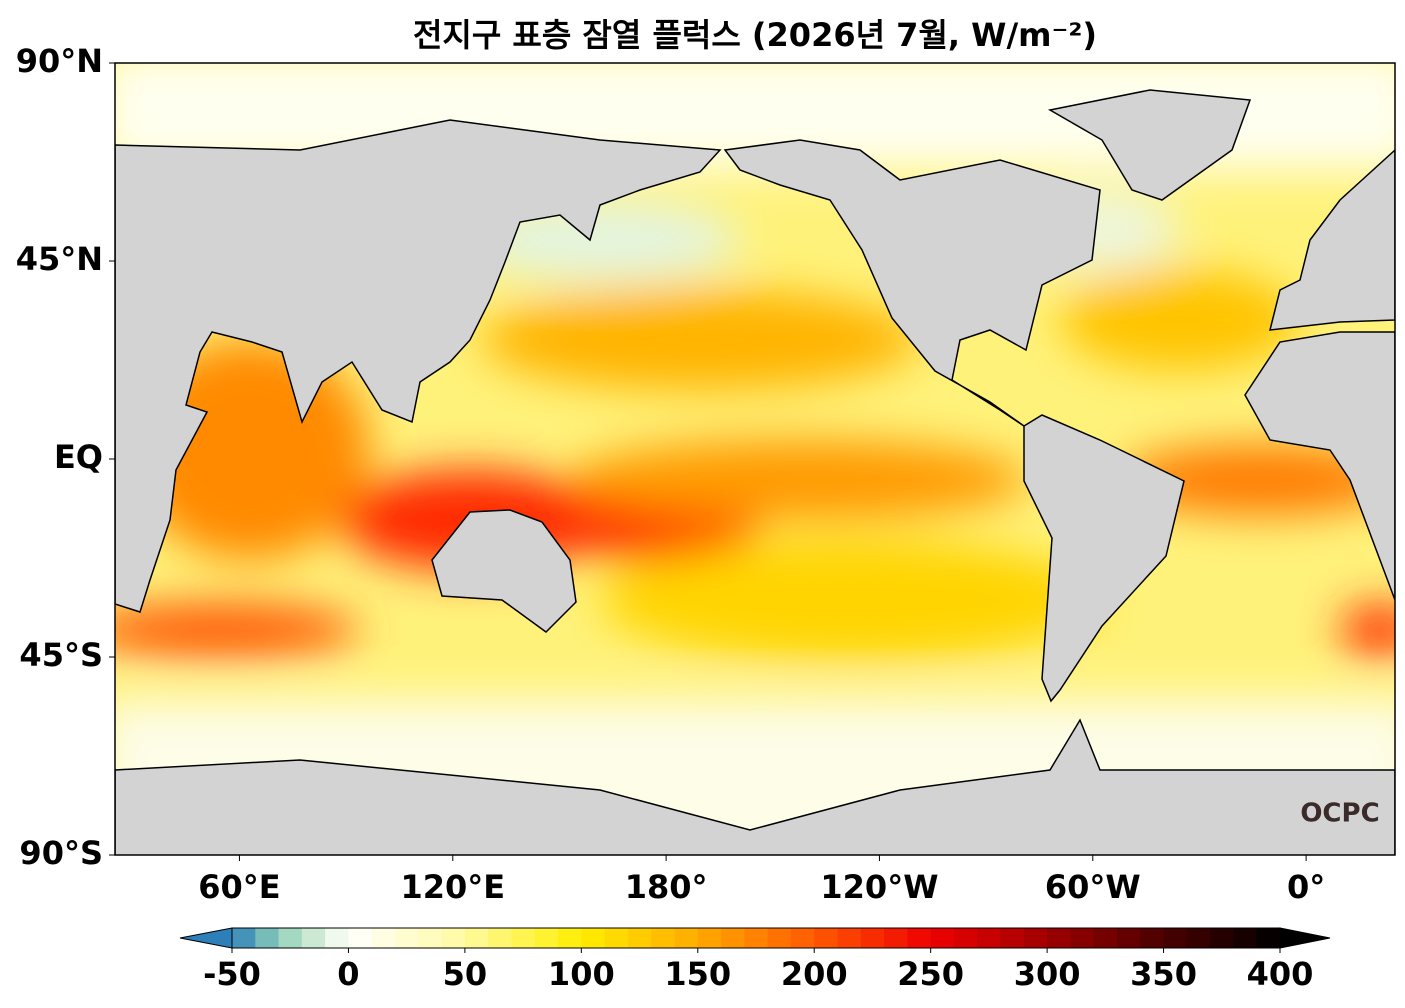 The width and height of the screenshot is (1405, 1008). Describe the element at coordinates (879, 887) in the screenshot. I see `x-tick-label: 120°W` at that location.